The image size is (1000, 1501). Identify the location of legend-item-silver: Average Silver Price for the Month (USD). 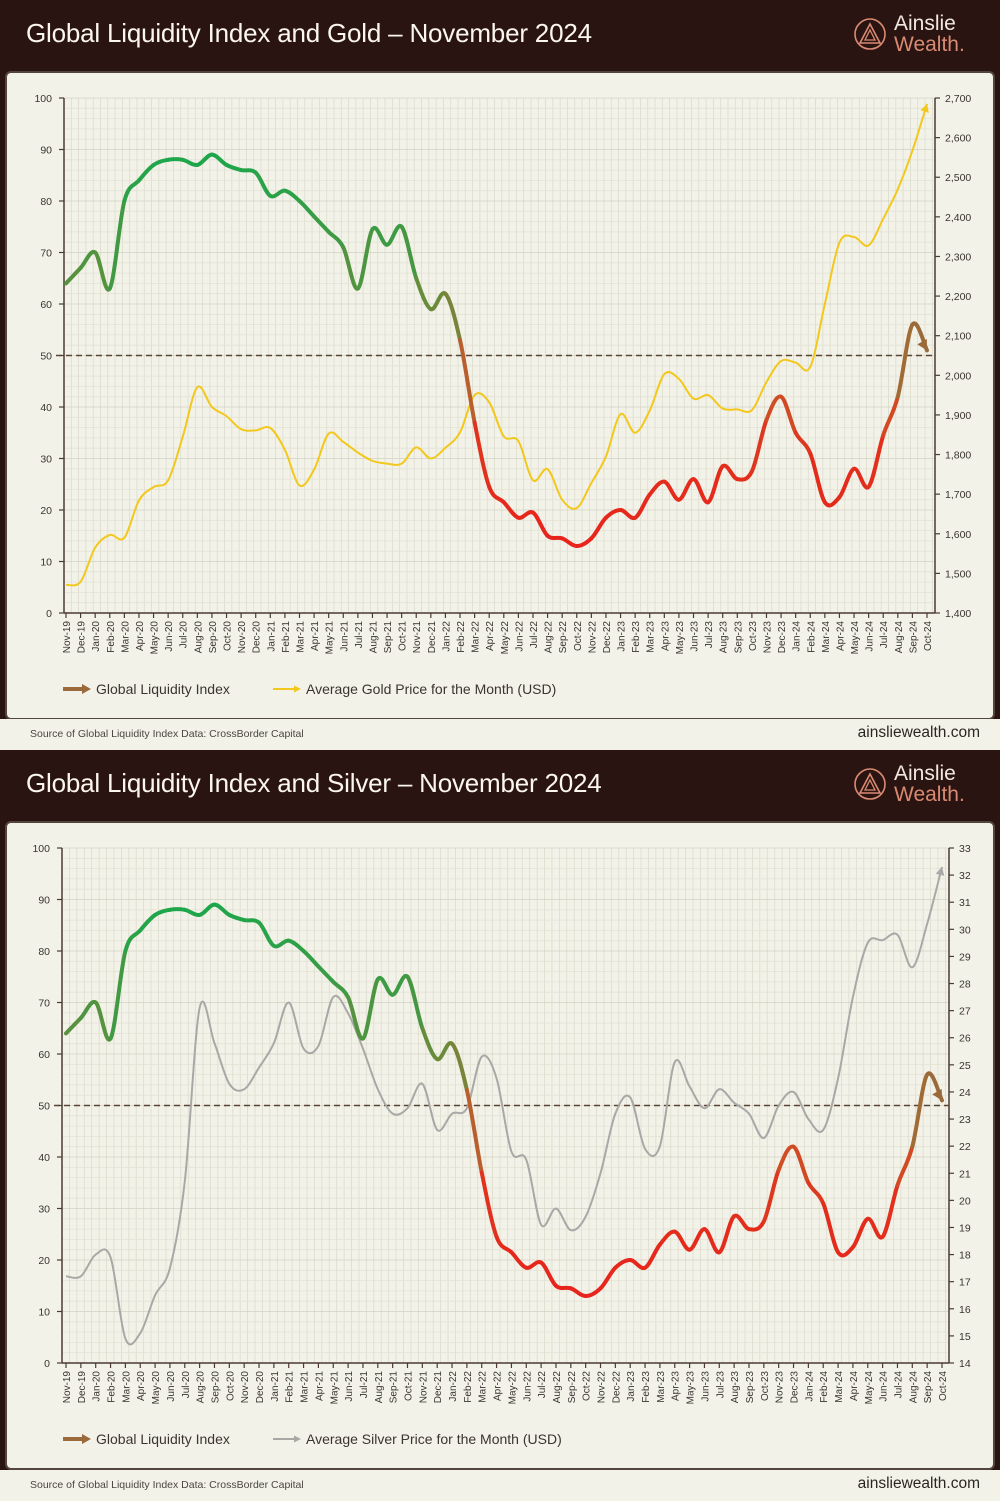
(417, 1439).